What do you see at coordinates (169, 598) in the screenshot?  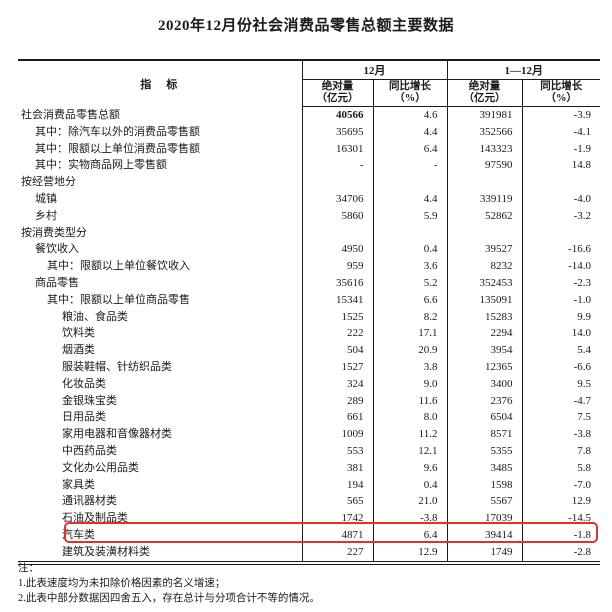 I see `note-item: 2.此表中部分数据因四舍五入，存在总计与分项合计不等的情况。` at bounding box center [169, 598].